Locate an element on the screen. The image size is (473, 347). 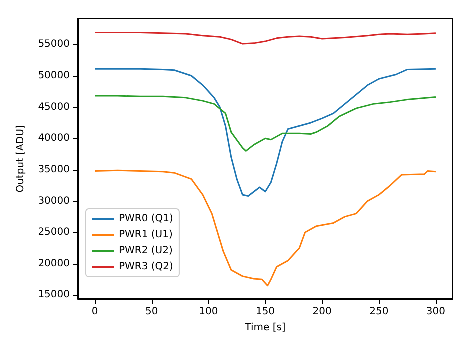
y-tick-label: 30000 is located at coordinates (54, 201).